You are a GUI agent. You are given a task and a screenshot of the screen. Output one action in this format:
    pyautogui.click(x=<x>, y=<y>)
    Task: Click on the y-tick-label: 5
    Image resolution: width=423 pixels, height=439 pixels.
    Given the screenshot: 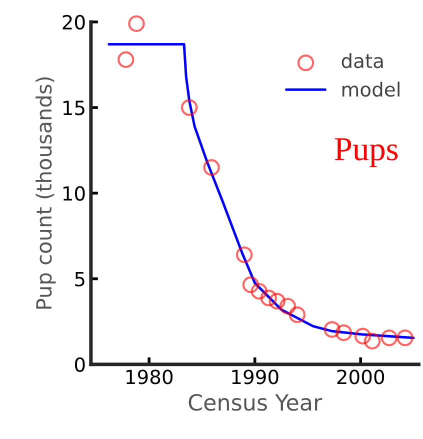 What is the action you would take?
    pyautogui.click(x=79, y=279)
    